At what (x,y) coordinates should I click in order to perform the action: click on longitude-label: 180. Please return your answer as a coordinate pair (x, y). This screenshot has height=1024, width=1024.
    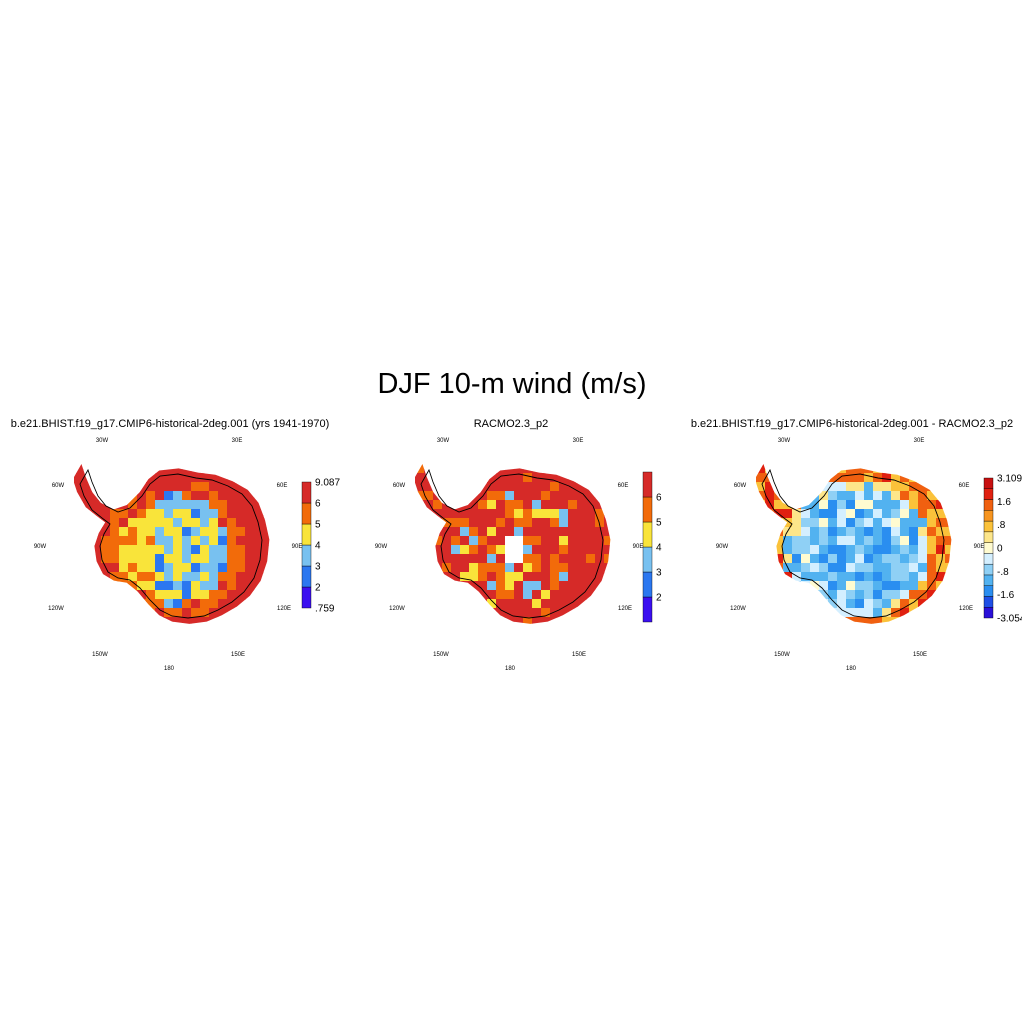
    Looking at the image, I should click on (851, 669).